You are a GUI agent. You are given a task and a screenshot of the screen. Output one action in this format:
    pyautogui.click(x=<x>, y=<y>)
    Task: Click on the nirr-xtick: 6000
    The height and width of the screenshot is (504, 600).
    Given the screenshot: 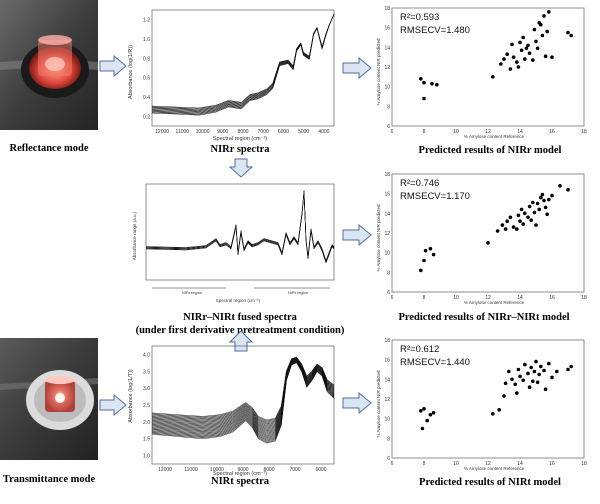 What is the action you would take?
    pyautogui.click(x=283, y=132)
    